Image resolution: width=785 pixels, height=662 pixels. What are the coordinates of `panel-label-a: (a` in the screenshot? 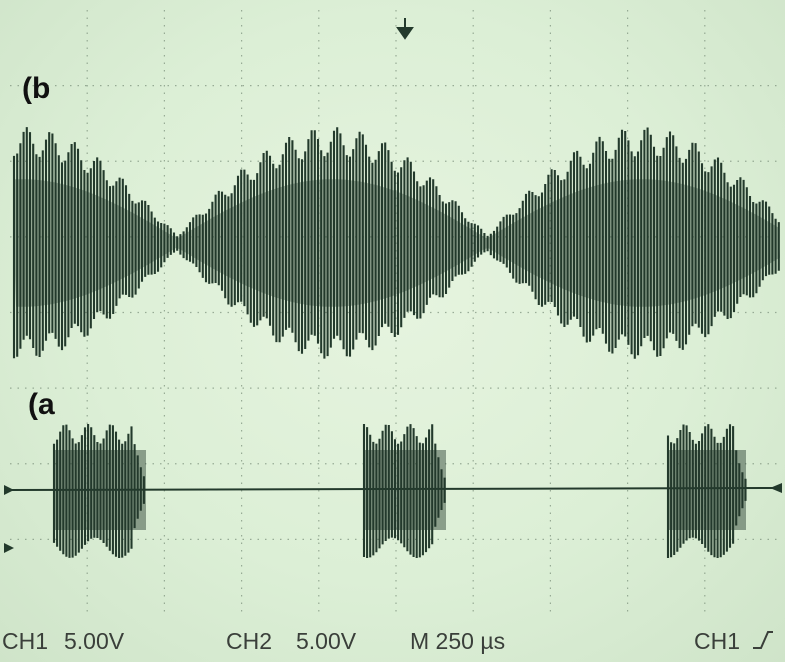 It's located at (41, 404).